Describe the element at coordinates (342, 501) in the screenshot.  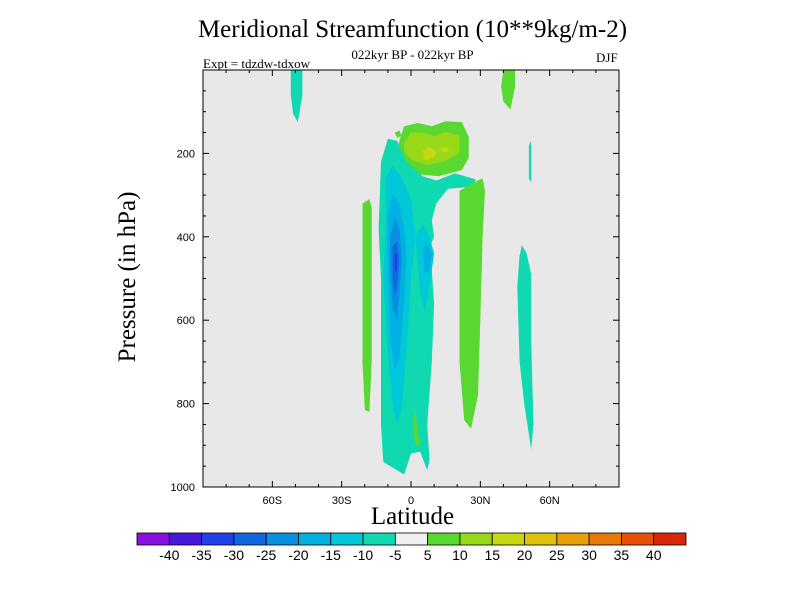
I see `x-tick-label: 30S` at that location.